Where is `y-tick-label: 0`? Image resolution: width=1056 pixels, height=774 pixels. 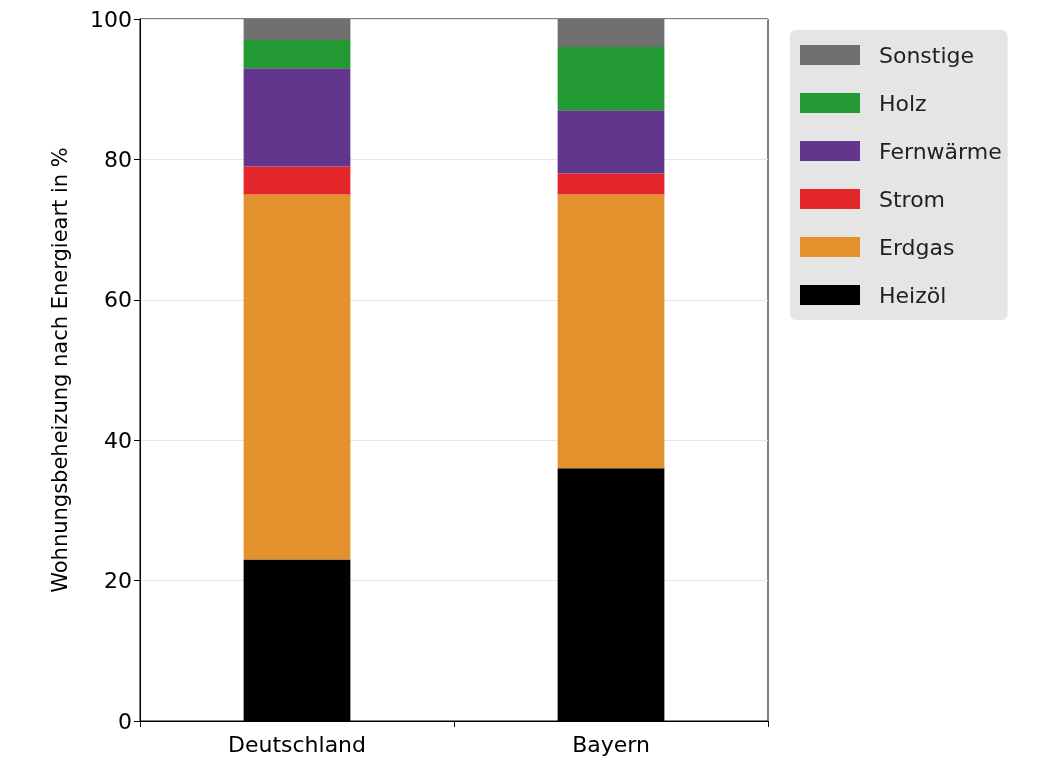
y-tick-label: 0 is located at coordinates (125, 721).